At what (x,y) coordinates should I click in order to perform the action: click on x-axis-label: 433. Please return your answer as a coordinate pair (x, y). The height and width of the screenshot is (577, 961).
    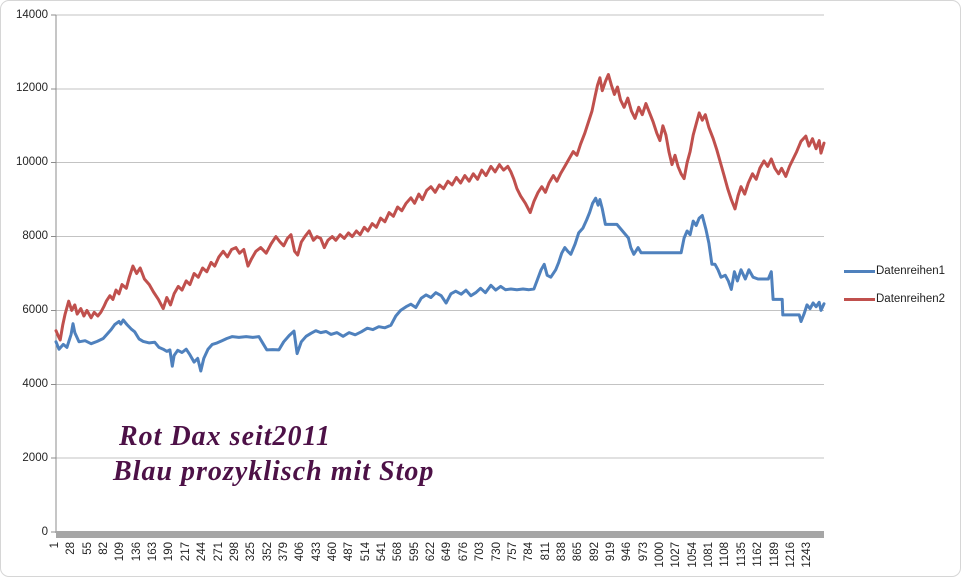
    Looking at the image, I should click on (316, 552).